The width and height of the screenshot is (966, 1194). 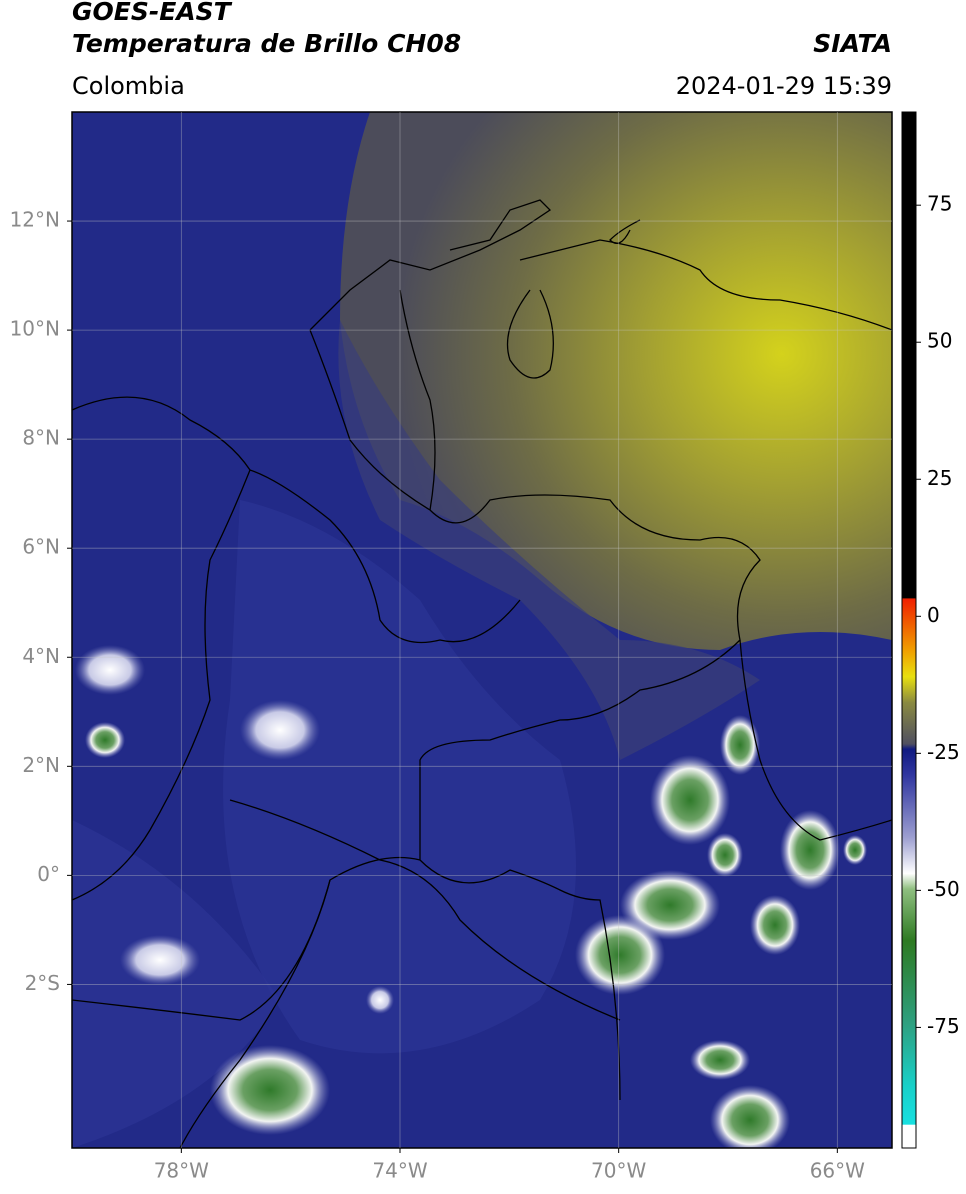 What do you see at coordinates (266, 43) in the screenshot?
I see `subtitle: Temperatura de Brillo CH08` at bounding box center [266, 43].